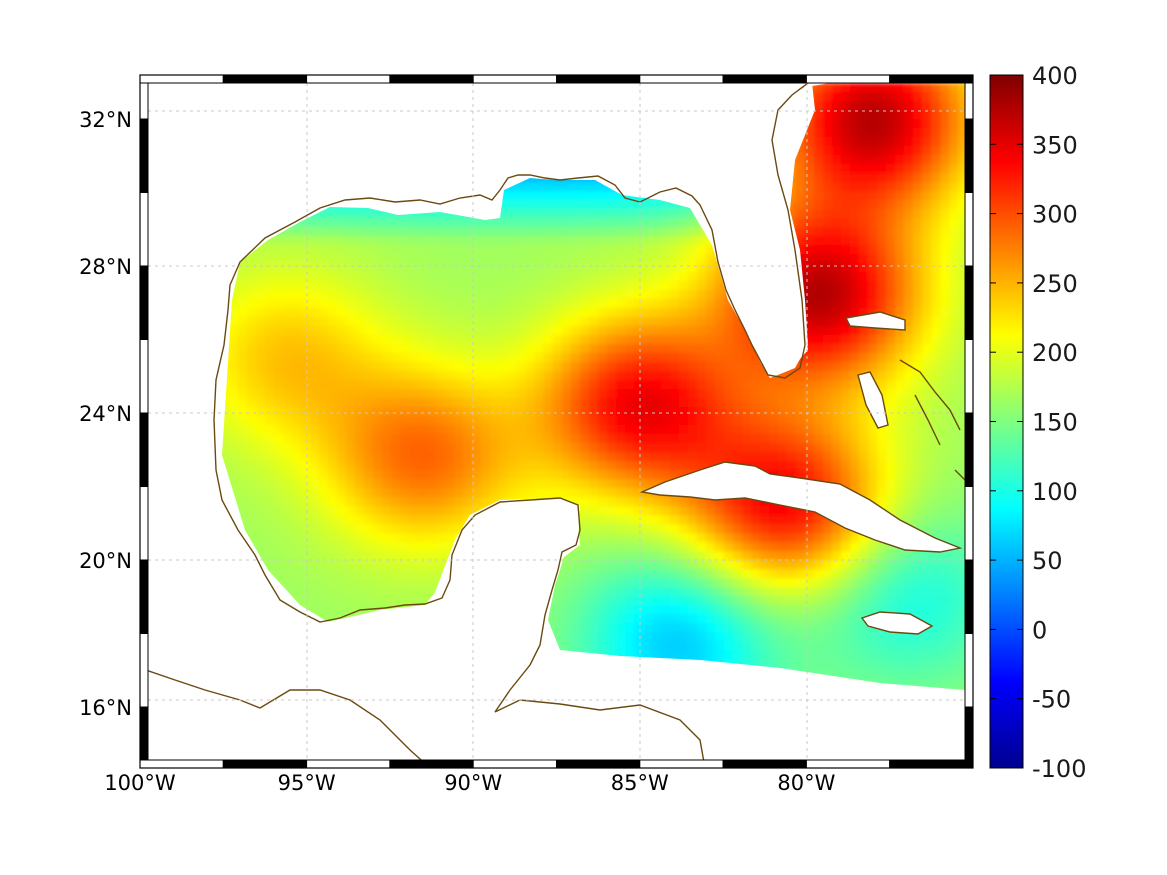  Describe the element at coordinates (1039, 630) in the screenshot. I see `colorbar-tick-label: 0` at that location.